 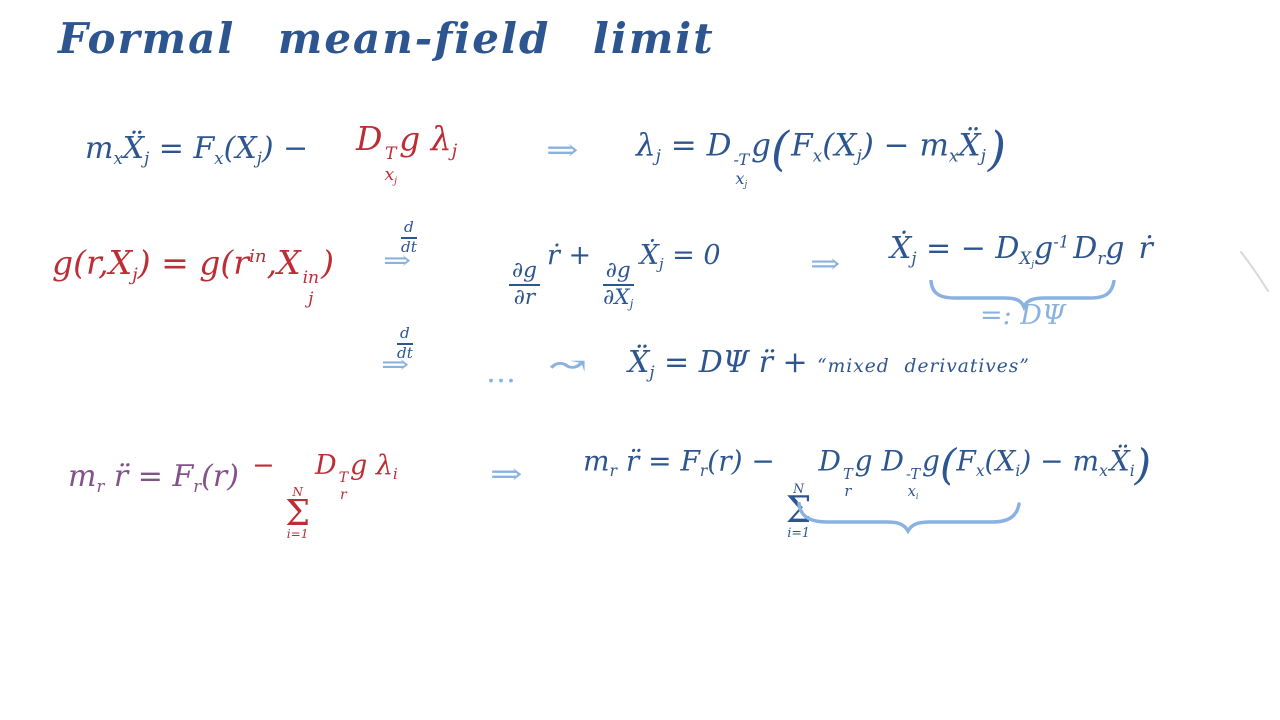 What do you see at coordinates (562, 150) in the screenshot?
I see `implies-arrow-1: ⇒` at bounding box center [562, 150].